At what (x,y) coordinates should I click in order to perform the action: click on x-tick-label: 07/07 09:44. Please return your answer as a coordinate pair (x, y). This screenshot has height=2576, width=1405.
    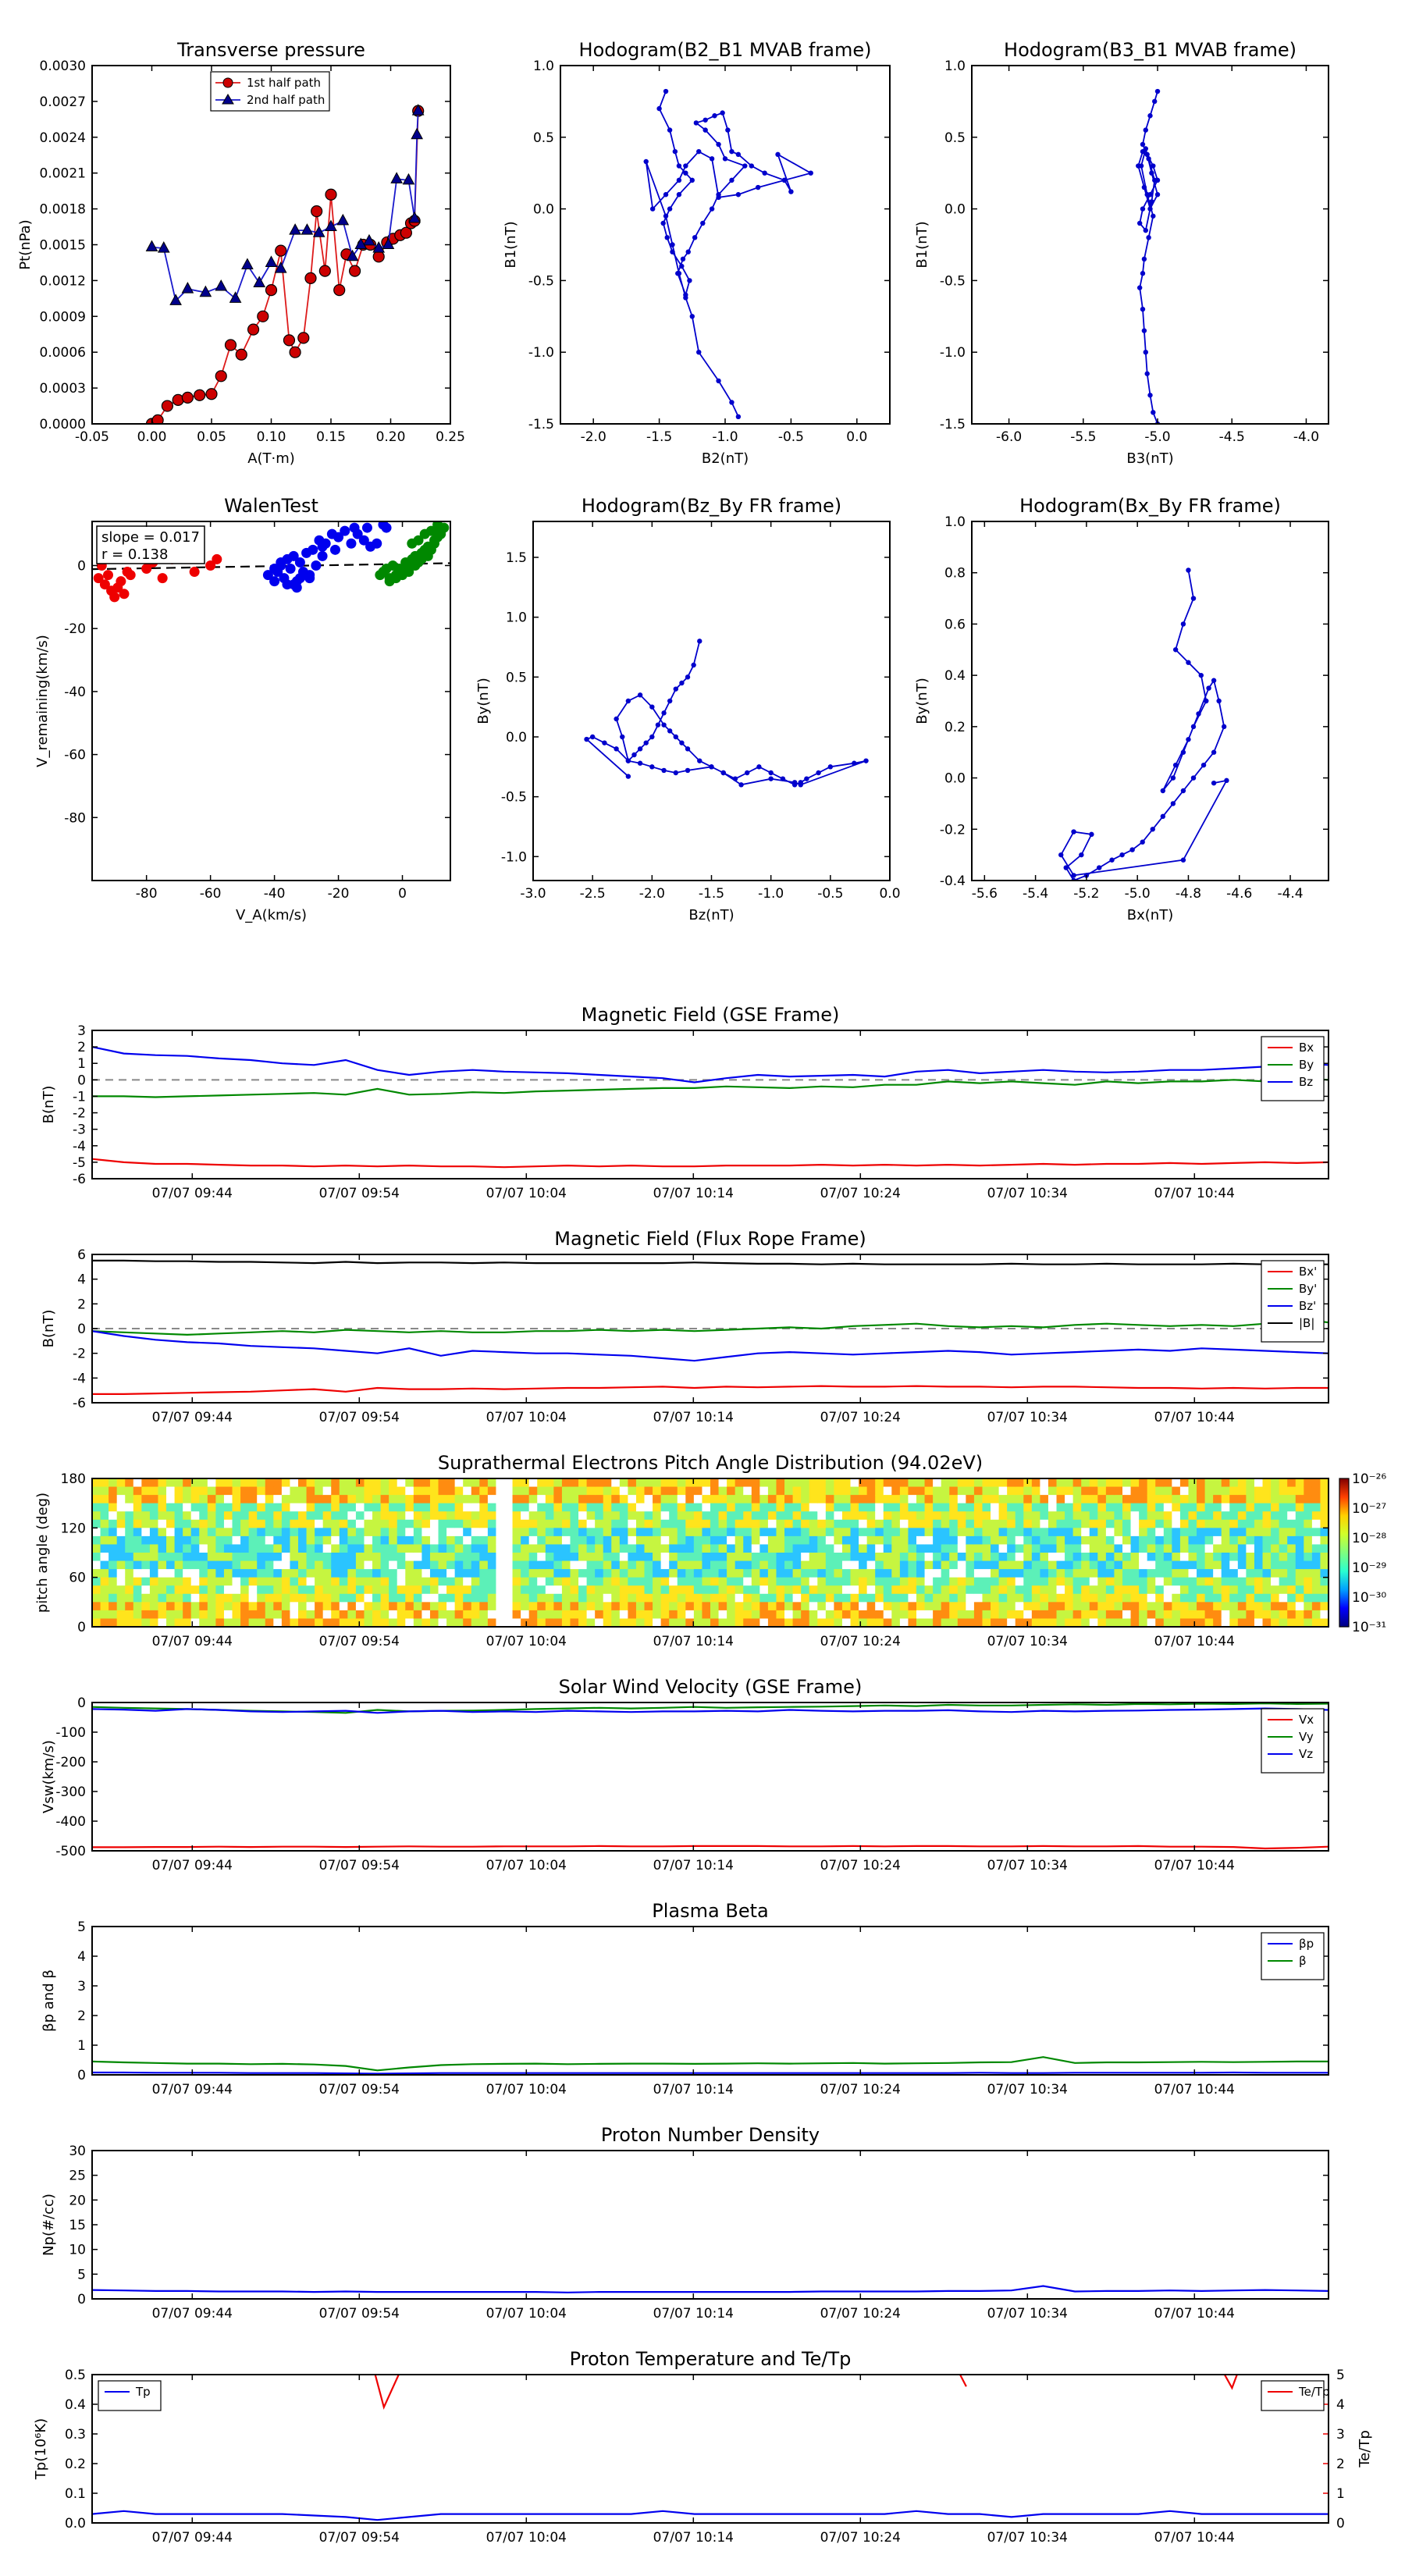
    Looking at the image, I should click on (193, 1865).